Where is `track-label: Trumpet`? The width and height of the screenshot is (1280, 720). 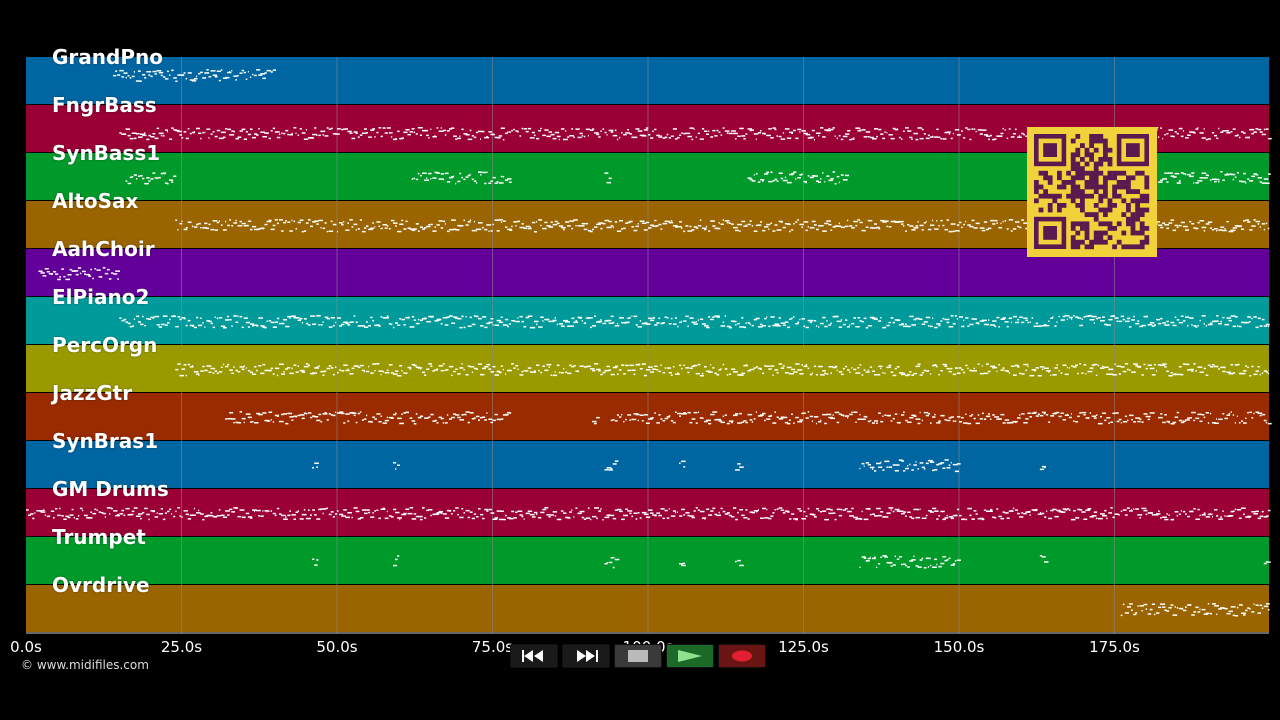
track-label: Trumpet is located at coordinates (99, 537).